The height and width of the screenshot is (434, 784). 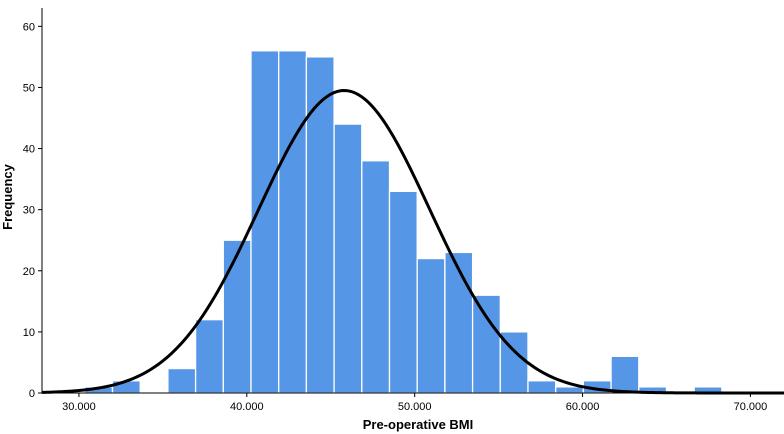 What do you see at coordinates (29, 27) in the screenshot?
I see `y-tick-label: 60` at bounding box center [29, 27].